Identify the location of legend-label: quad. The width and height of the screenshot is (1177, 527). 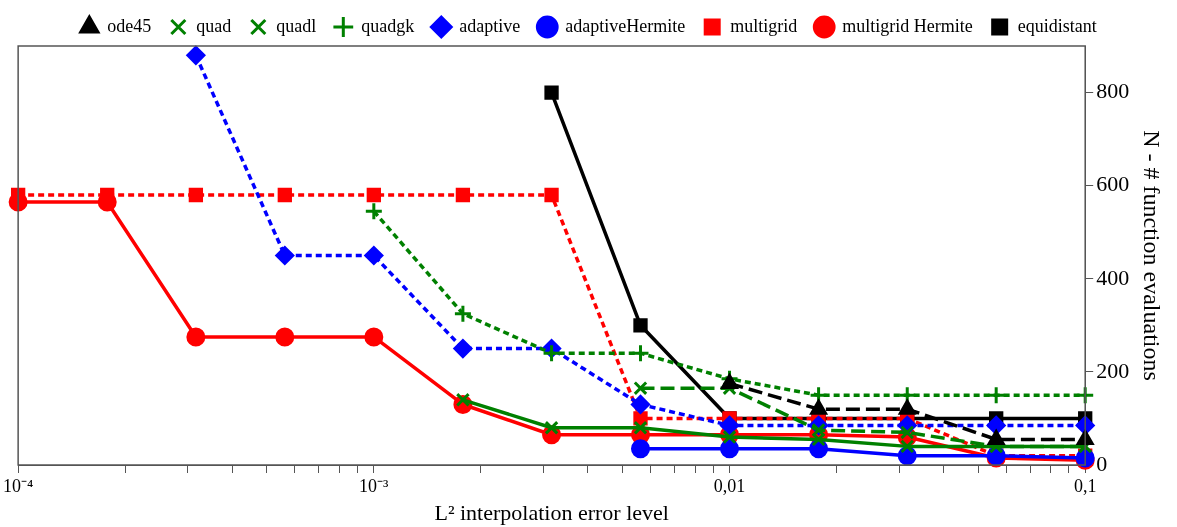
(214, 25).